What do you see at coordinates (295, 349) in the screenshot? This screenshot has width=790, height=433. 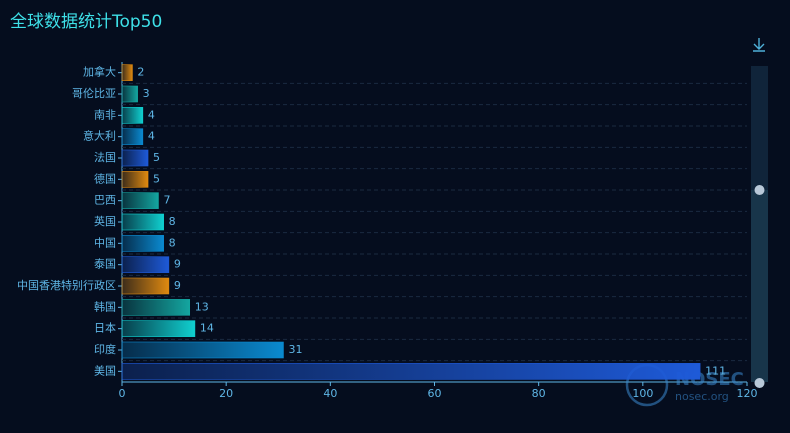 I see `value-label: 31` at bounding box center [295, 349].